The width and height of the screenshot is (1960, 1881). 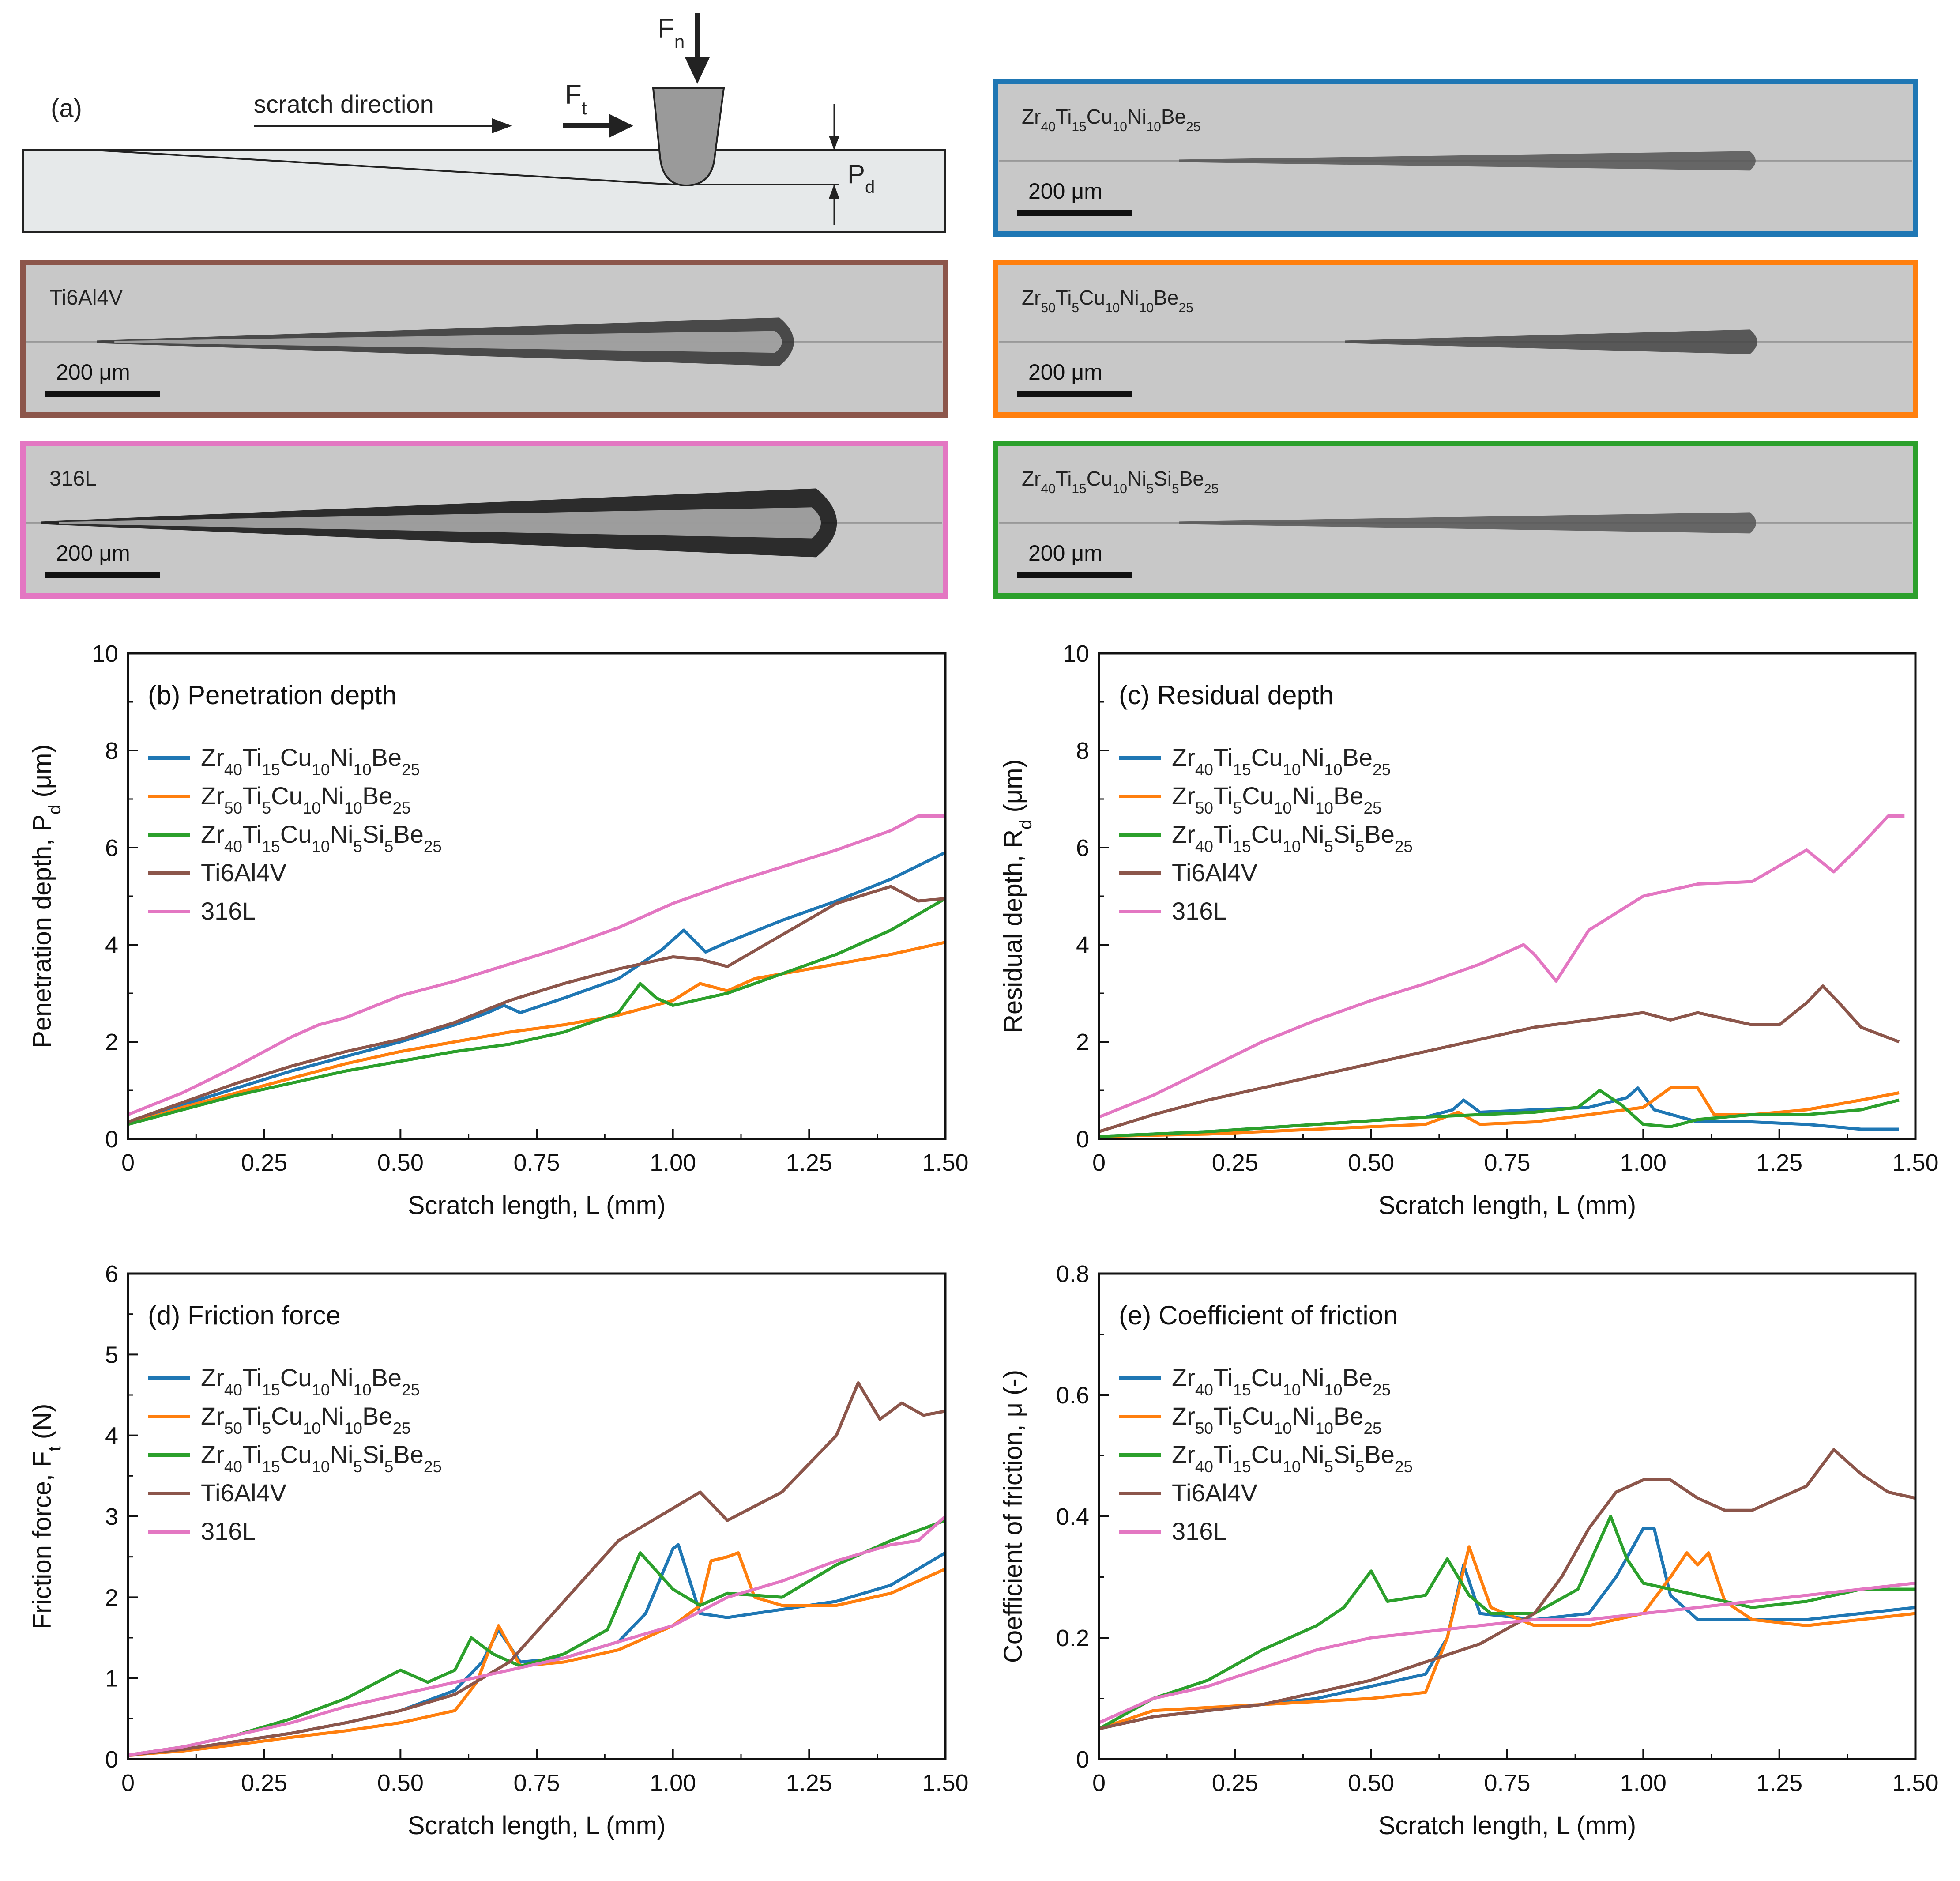 What do you see at coordinates (1468, 523) in the screenshot?
I see `scratch-track` at bounding box center [1468, 523].